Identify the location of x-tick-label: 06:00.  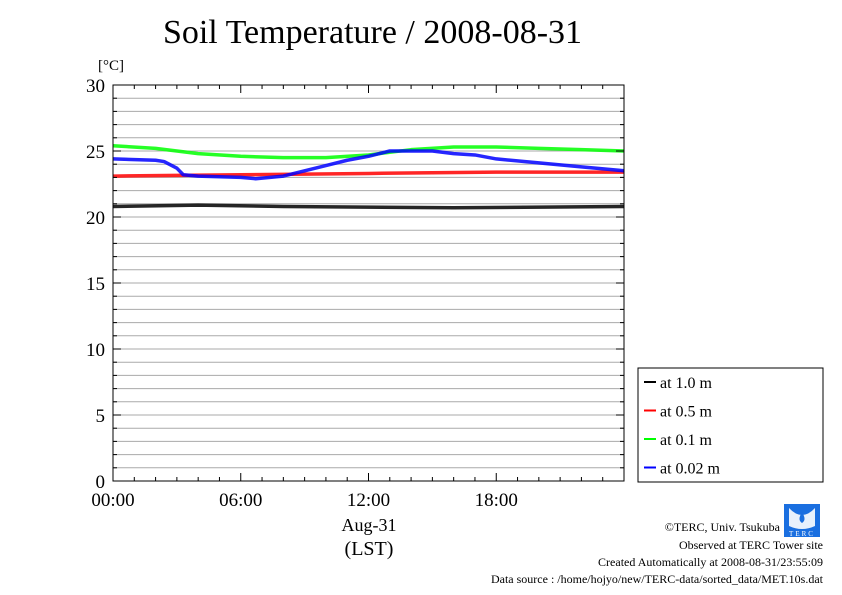
(240, 500).